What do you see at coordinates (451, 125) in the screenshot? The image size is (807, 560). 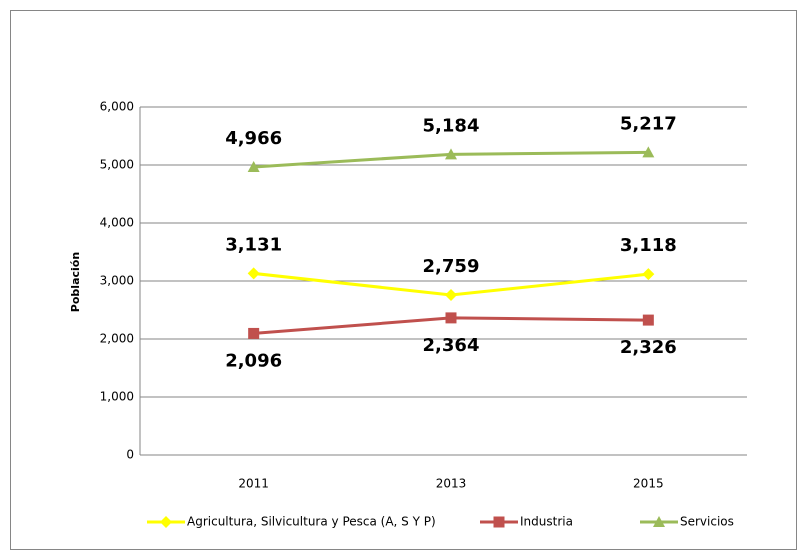 I see `data-label: 5,184` at bounding box center [451, 125].